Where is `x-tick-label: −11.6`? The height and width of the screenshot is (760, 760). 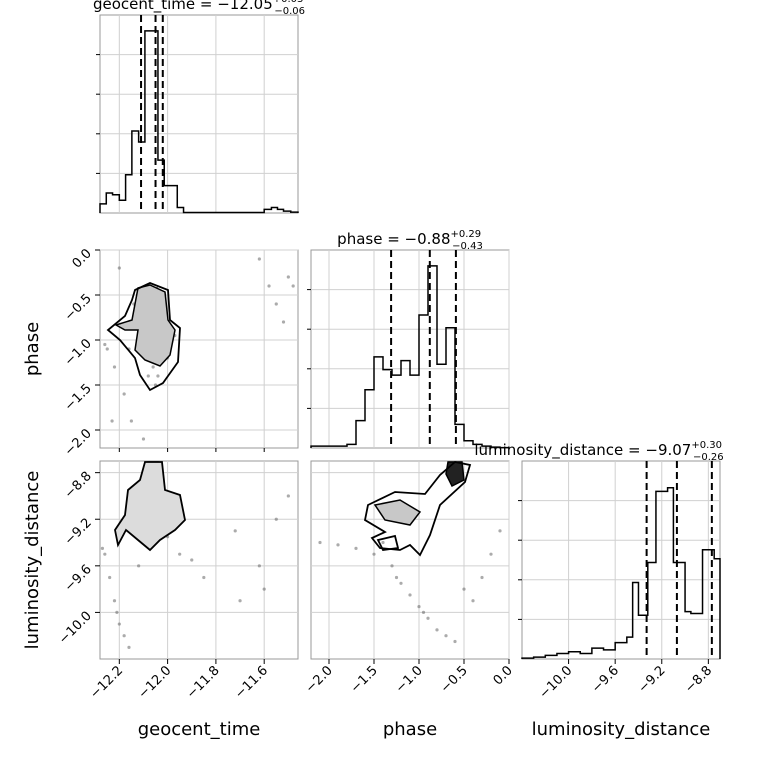
x-tick-label: −11.6 is located at coordinates (251, 682).